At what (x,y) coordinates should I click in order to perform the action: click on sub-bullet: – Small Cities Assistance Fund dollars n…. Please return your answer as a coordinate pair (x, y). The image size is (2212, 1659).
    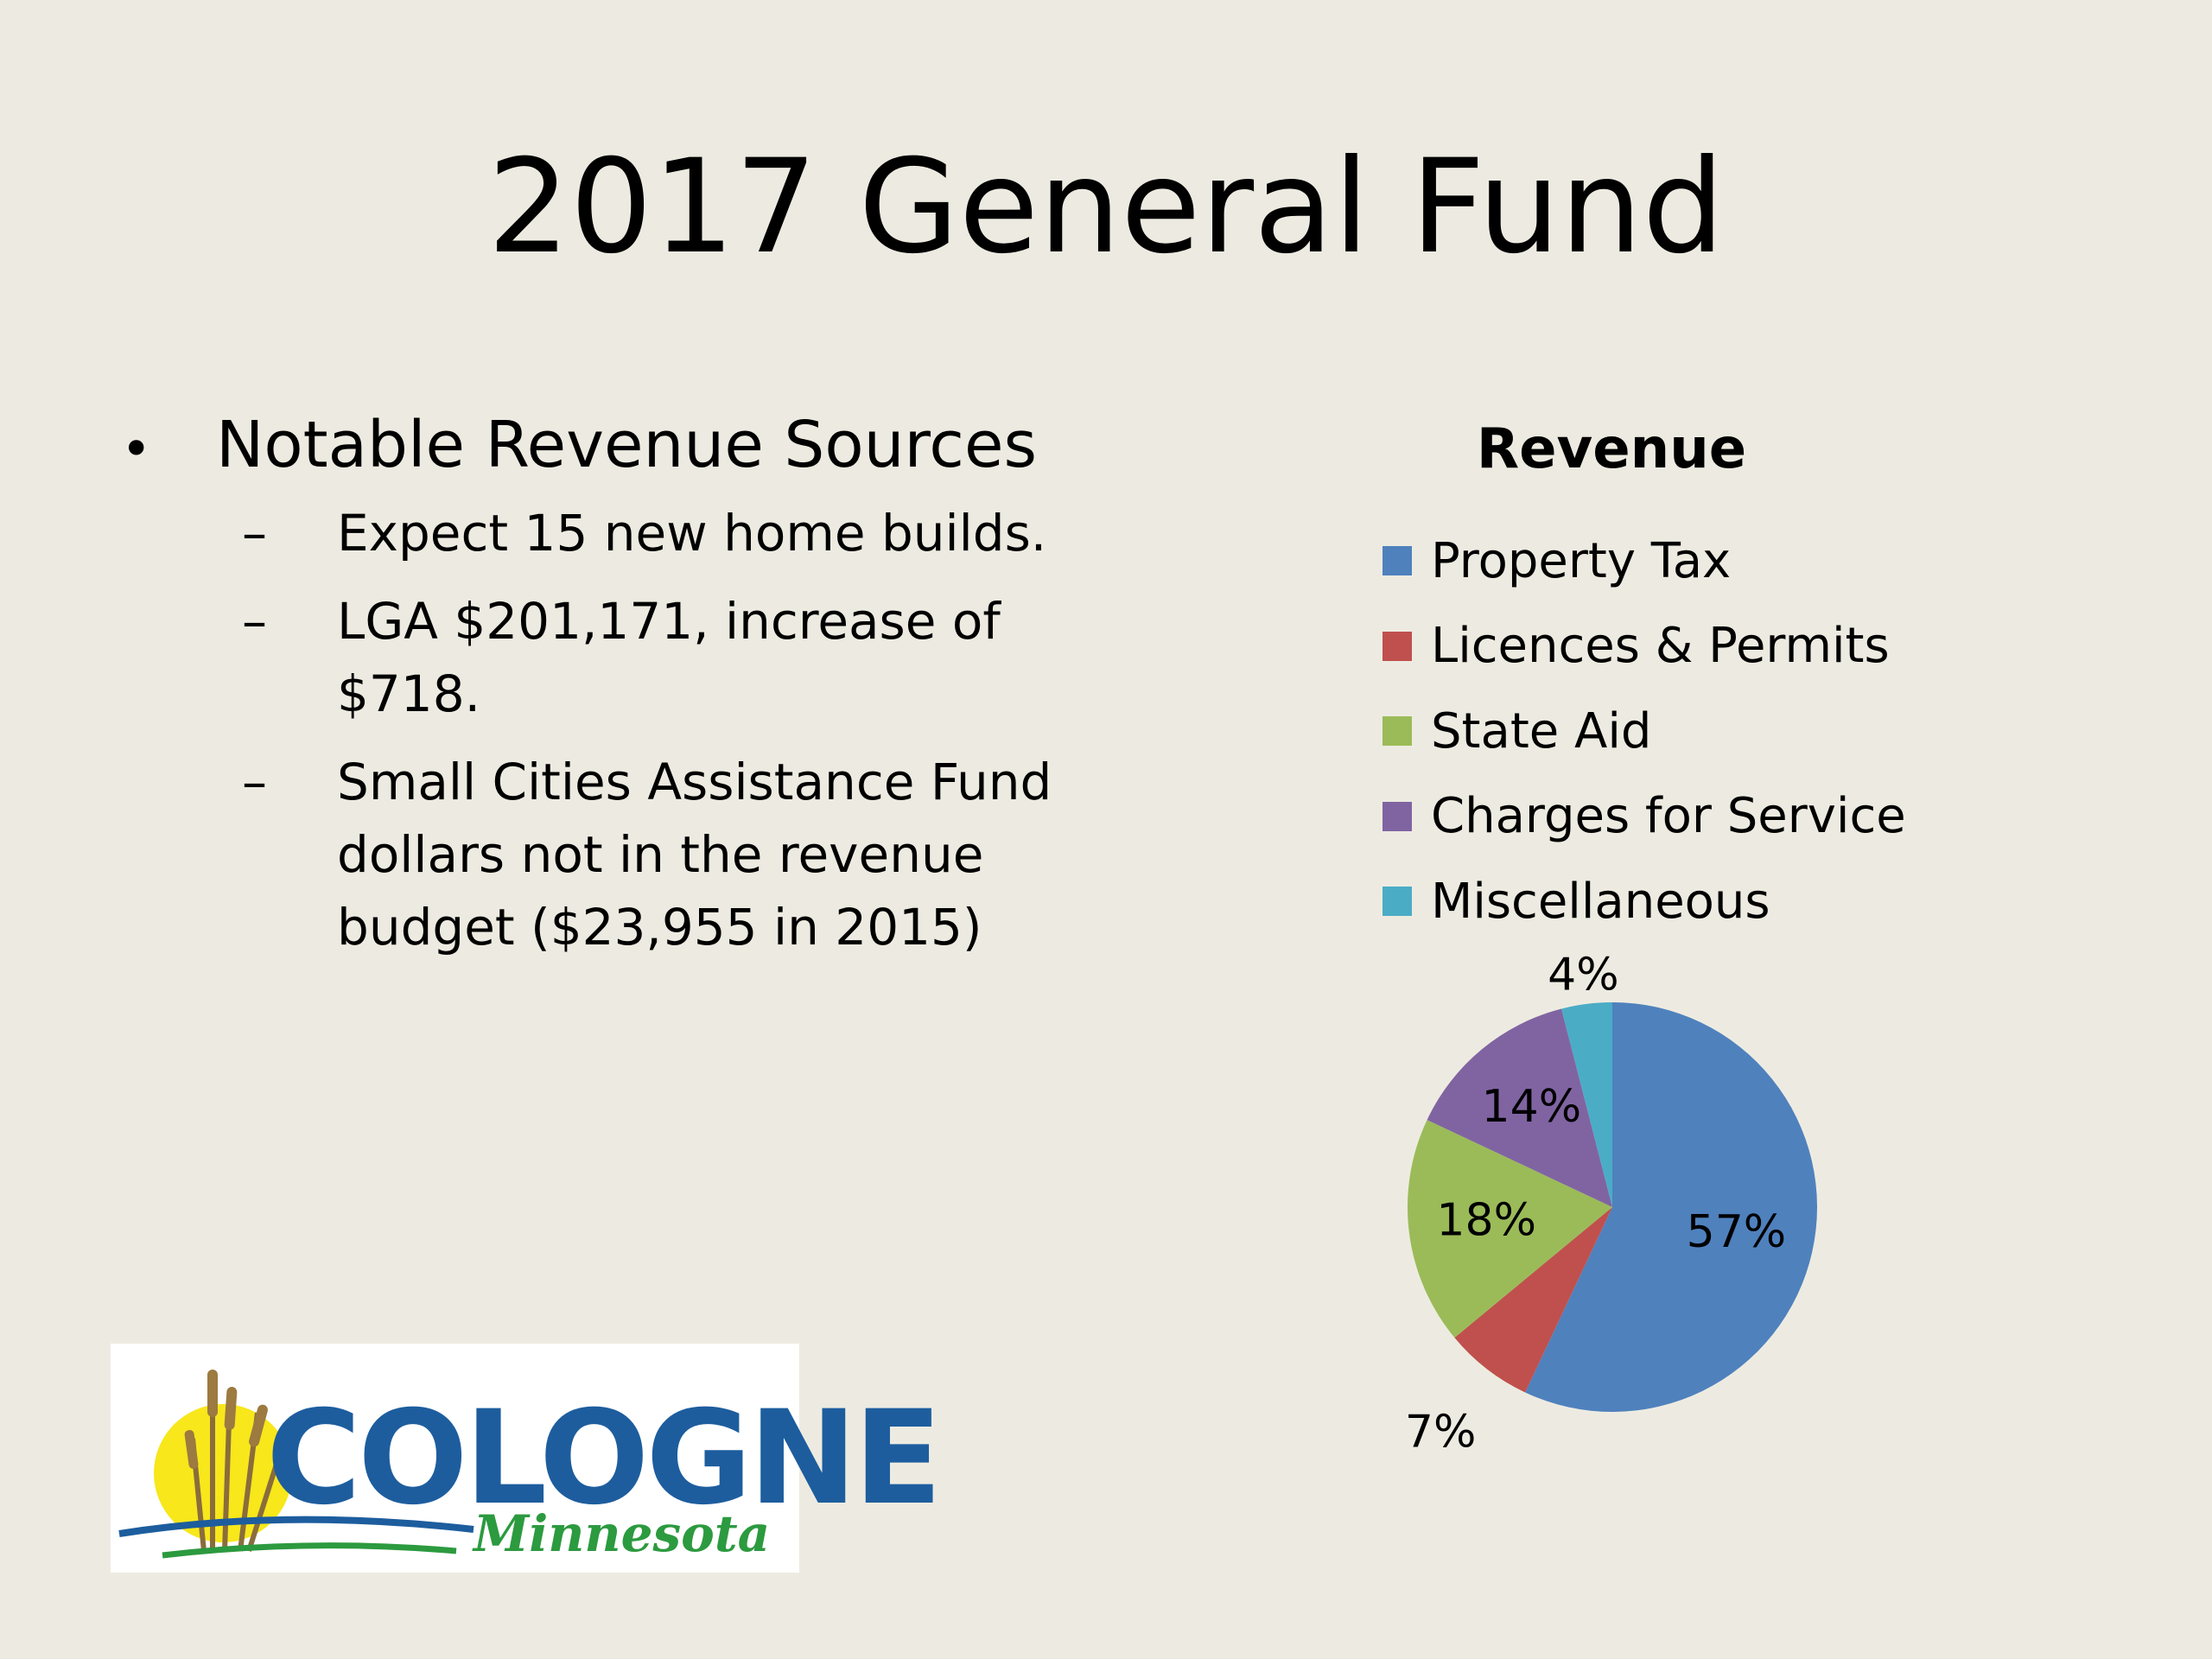
    Looking at the image, I should click on (691, 854).